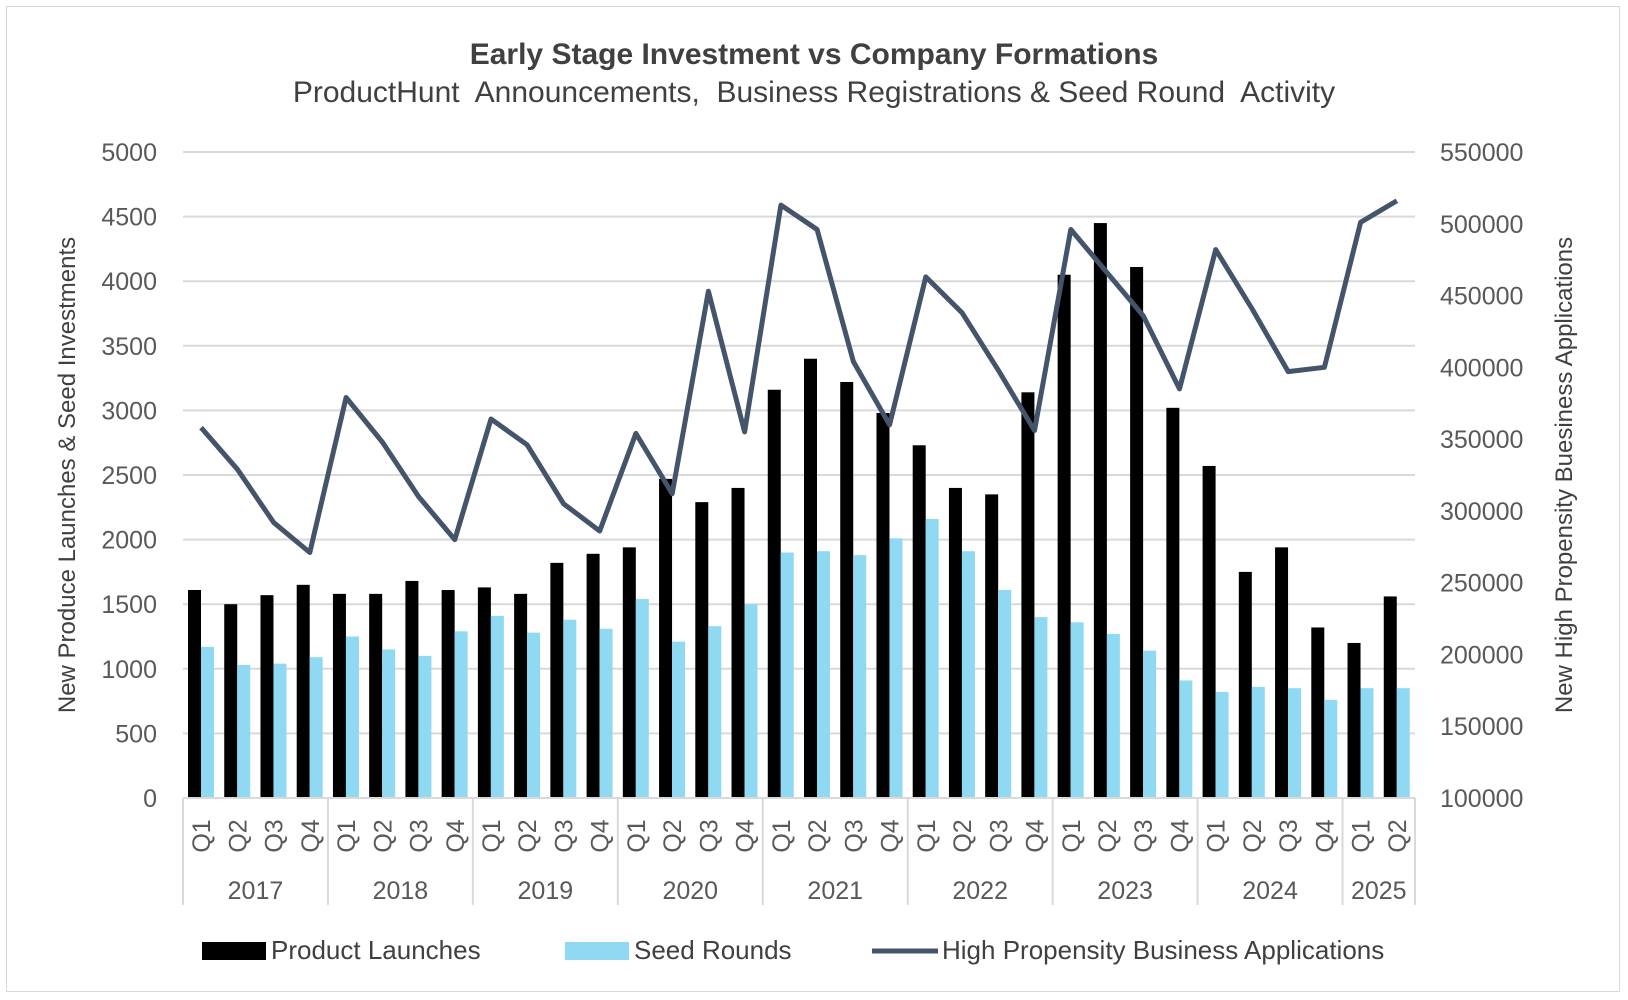 The width and height of the screenshot is (1628, 1000). I want to click on y-right-tick-label: 550000, so click(1481, 153).